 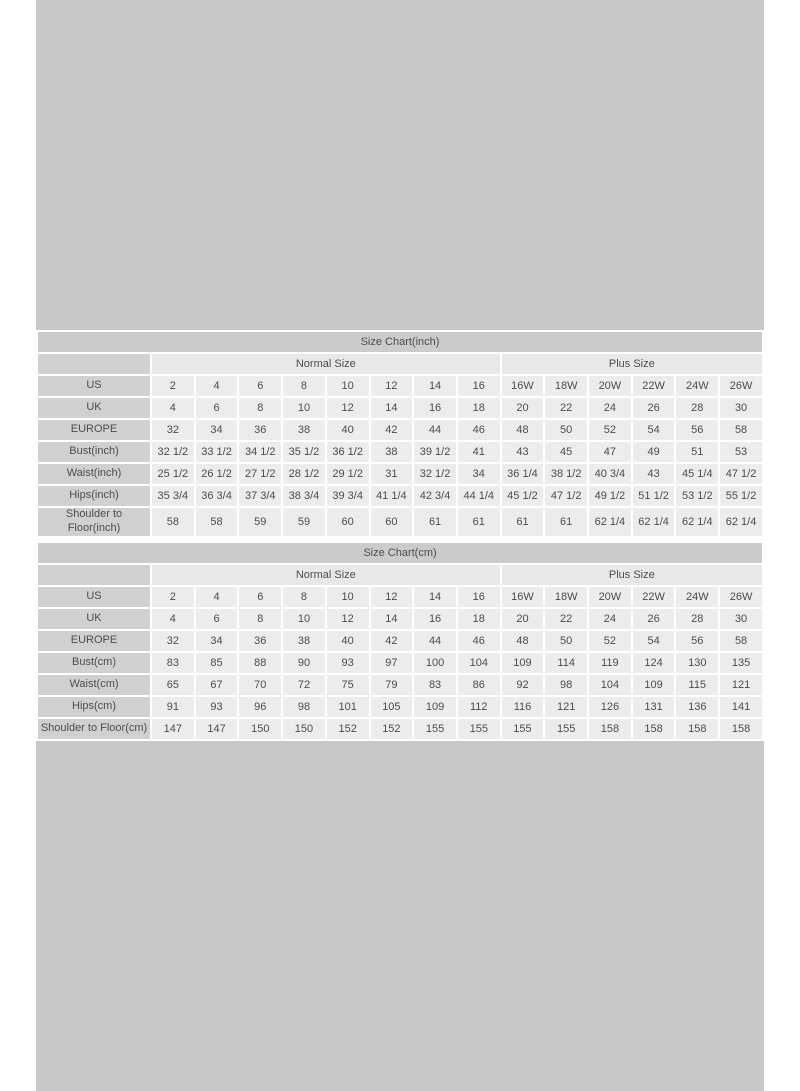 I want to click on size-value-cell: 33 1/2, so click(x=216, y=452).